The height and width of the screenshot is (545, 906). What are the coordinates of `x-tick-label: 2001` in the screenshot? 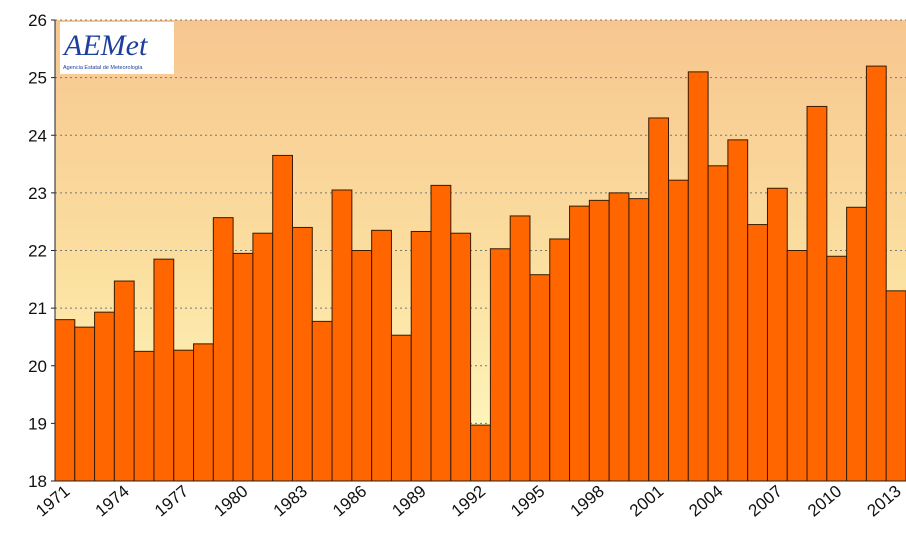 It's located at (646, 501).